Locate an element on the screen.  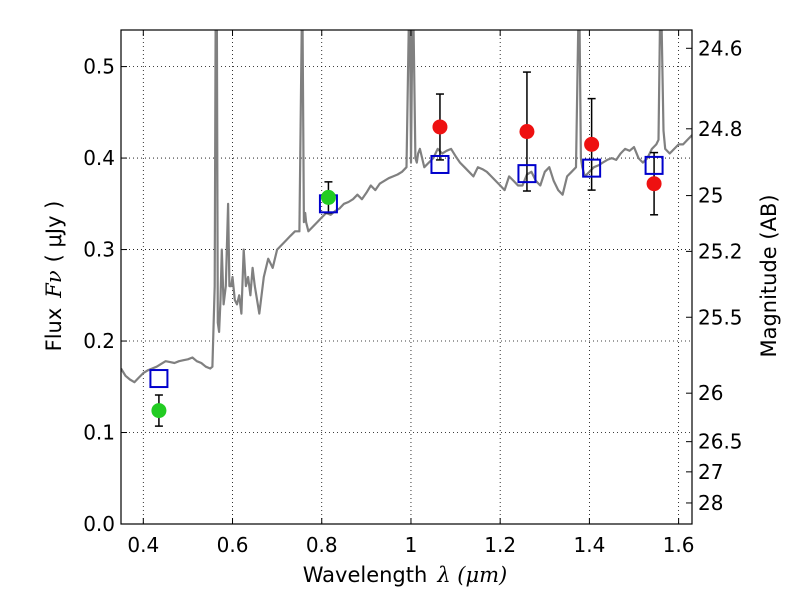
y-axis-label-unit: ( μJy ) is located at coordinates (54, 232).